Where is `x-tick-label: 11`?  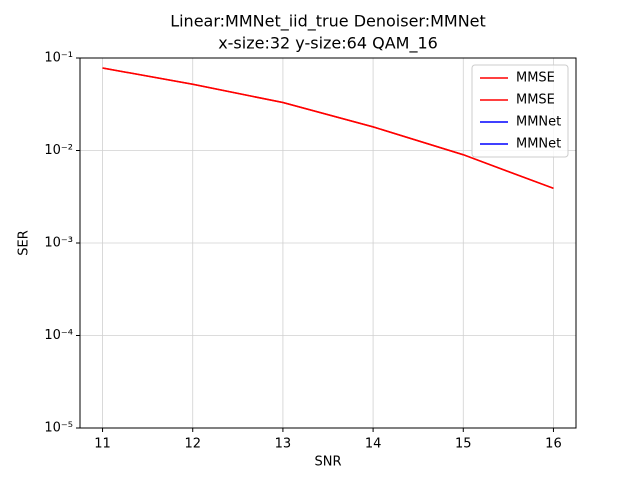
x-tick-label: 11 is located at coordinates (102, 444).